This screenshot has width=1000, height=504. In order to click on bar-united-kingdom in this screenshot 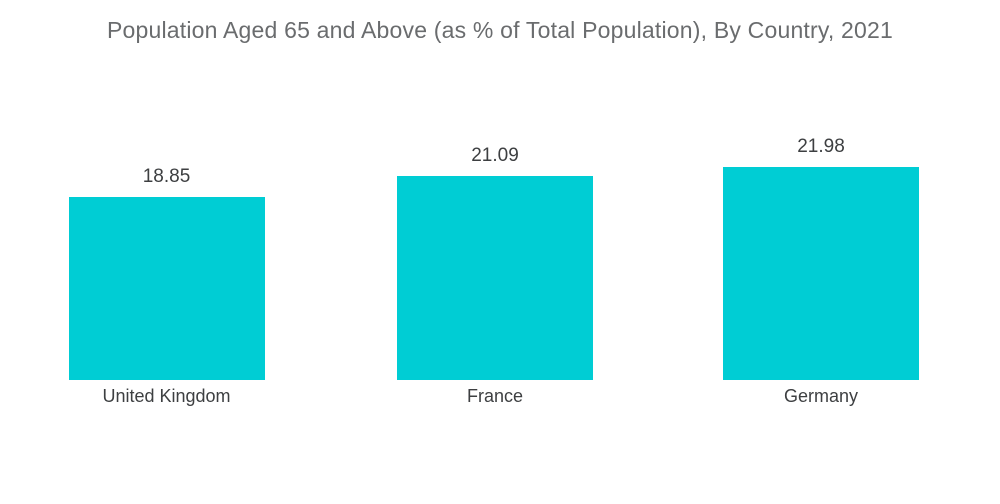, I will do `click(166, 288)`.